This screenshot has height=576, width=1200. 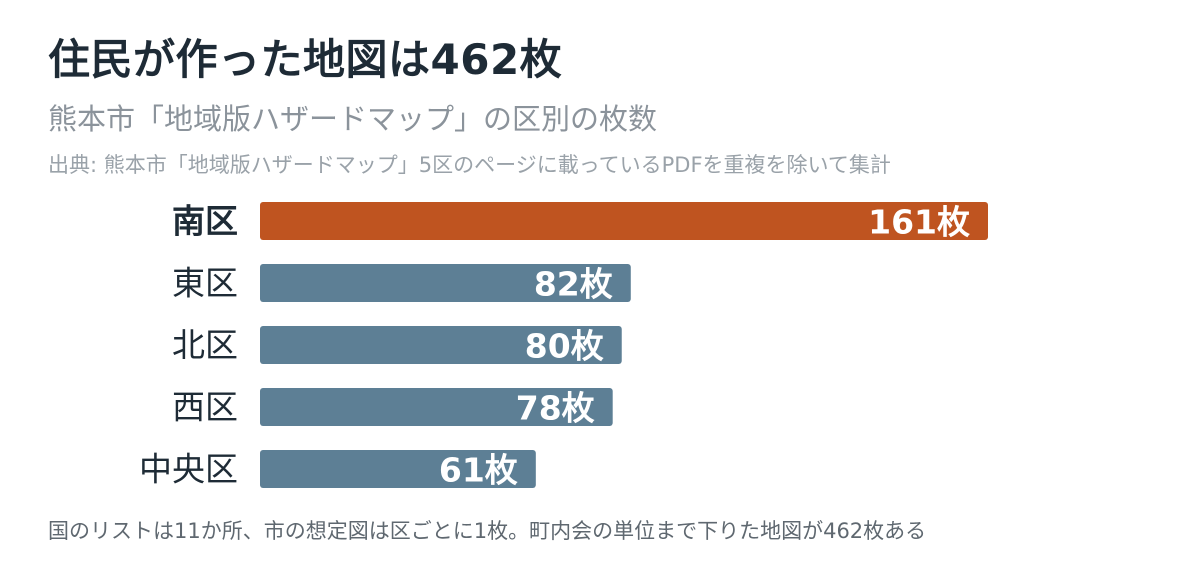 What do you see at coordinates (353, 119) in the screenshot?
I see `chart-subtitle: 熊本市「地域版ハザードマップ」の区別の枚数` at bounding box center [353, 119].